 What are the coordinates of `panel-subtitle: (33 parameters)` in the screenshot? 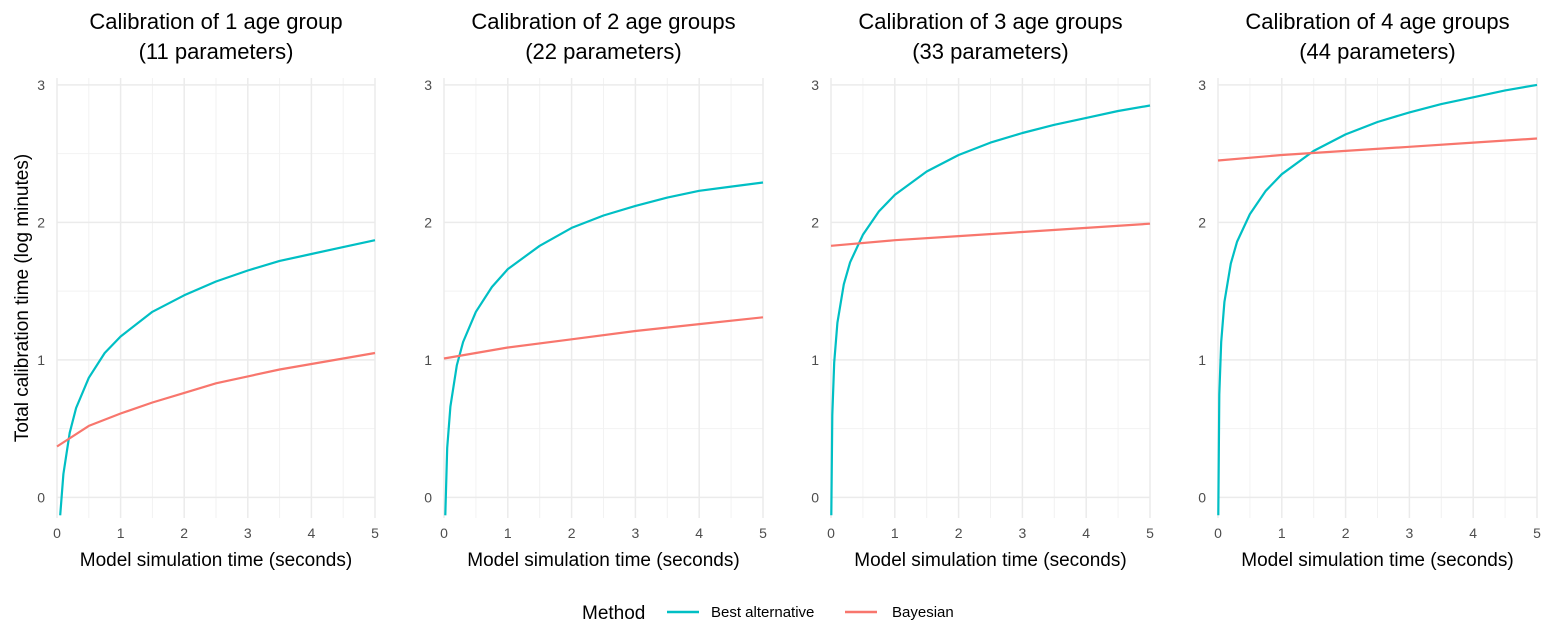 It's located at (990, 51).